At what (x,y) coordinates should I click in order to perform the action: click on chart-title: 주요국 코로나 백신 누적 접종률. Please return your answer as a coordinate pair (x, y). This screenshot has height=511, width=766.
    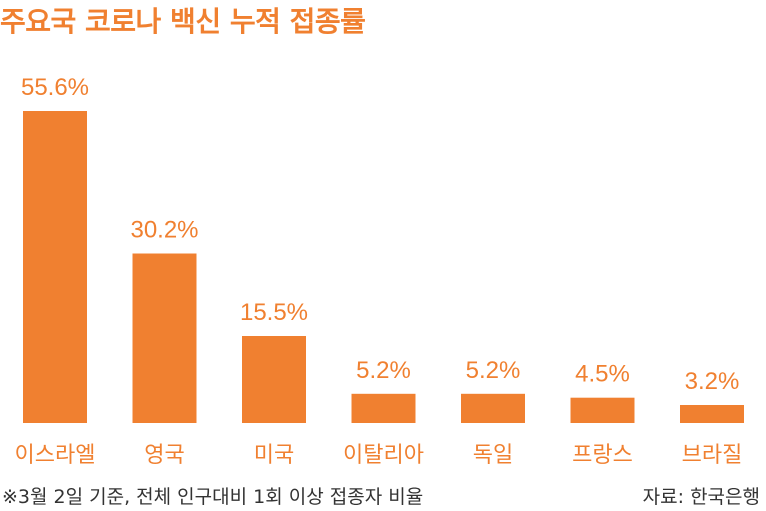
    Looking at the image, I should click on (183, 21).